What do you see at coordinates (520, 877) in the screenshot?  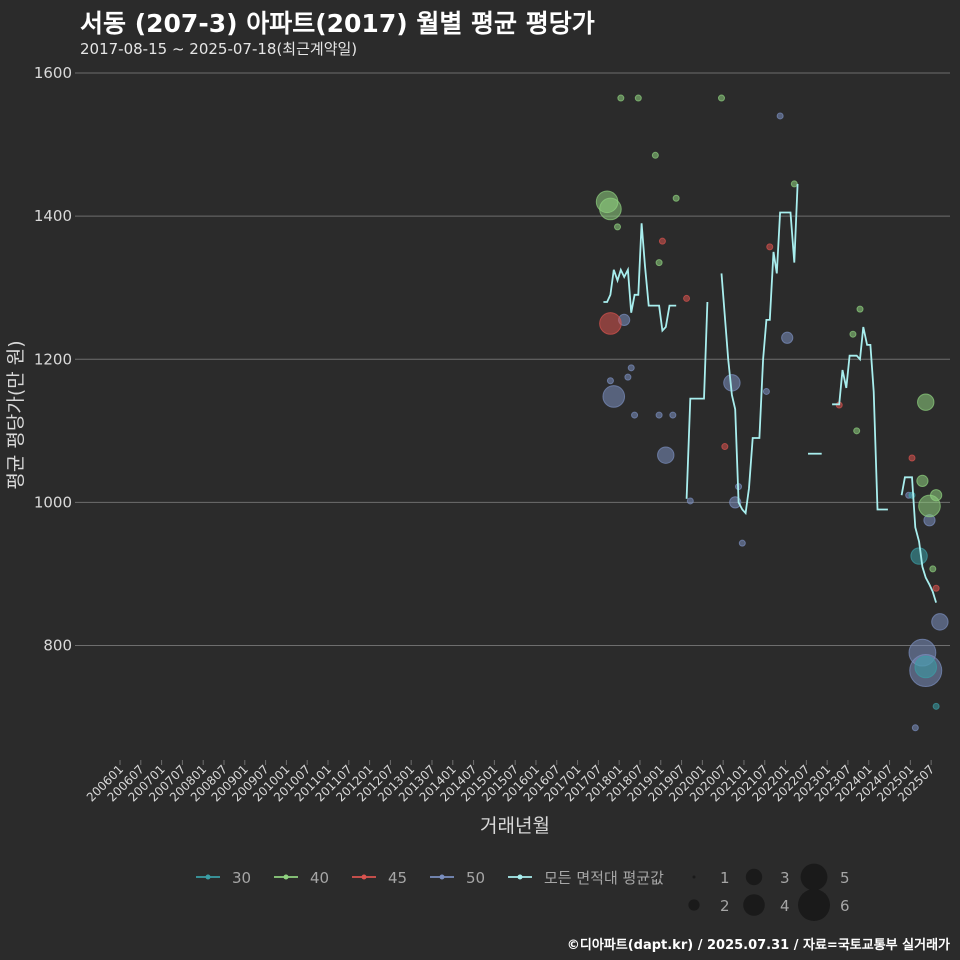 I see `legend-marker-avg` at bounding box center [520, 877].